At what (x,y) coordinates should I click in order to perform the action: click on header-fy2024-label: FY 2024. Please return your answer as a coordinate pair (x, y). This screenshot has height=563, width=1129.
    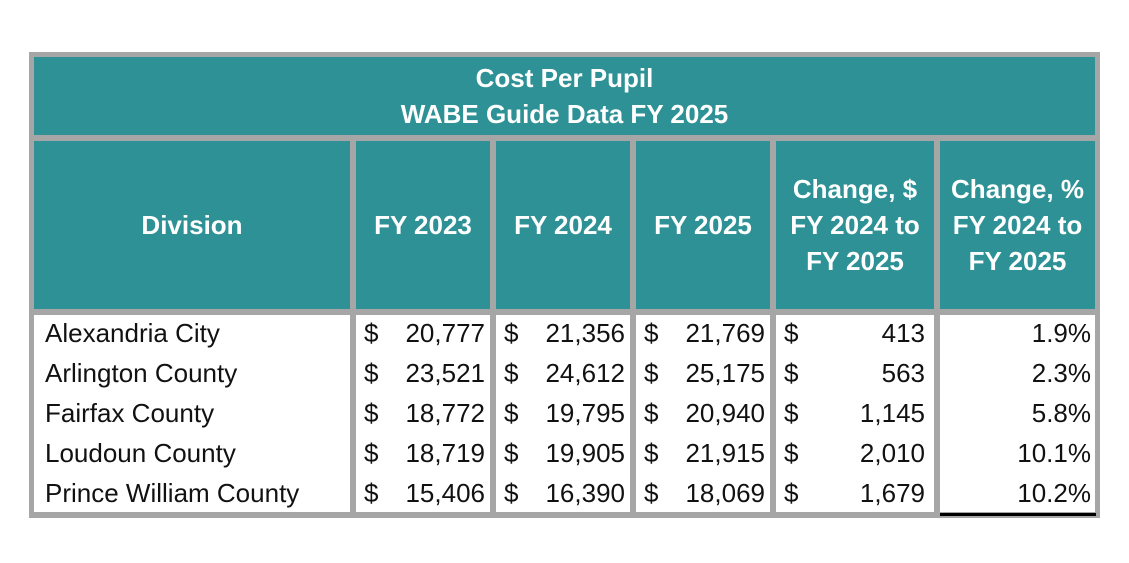
    Looking at the image, I should click on (563, 225).